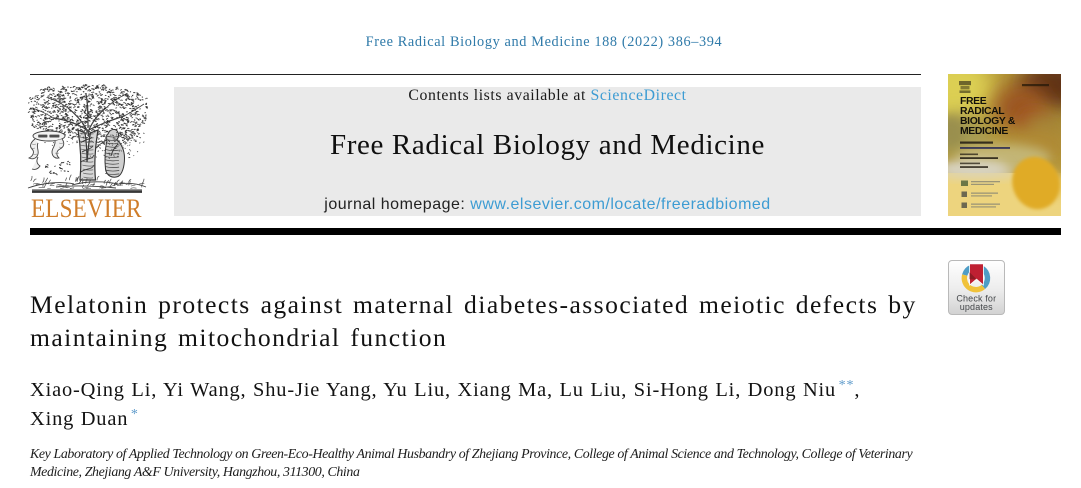 This screenshot has width=1081, height=488. I want to click on svg-text: Check for, so click(976, 299).